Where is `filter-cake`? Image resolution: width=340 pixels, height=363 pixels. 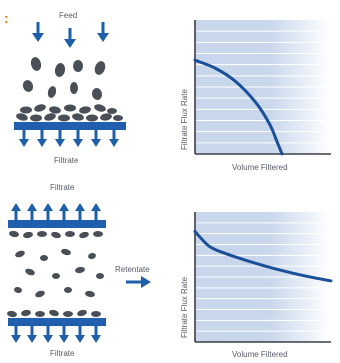 filter-cake is located at coordinates (69, 113).